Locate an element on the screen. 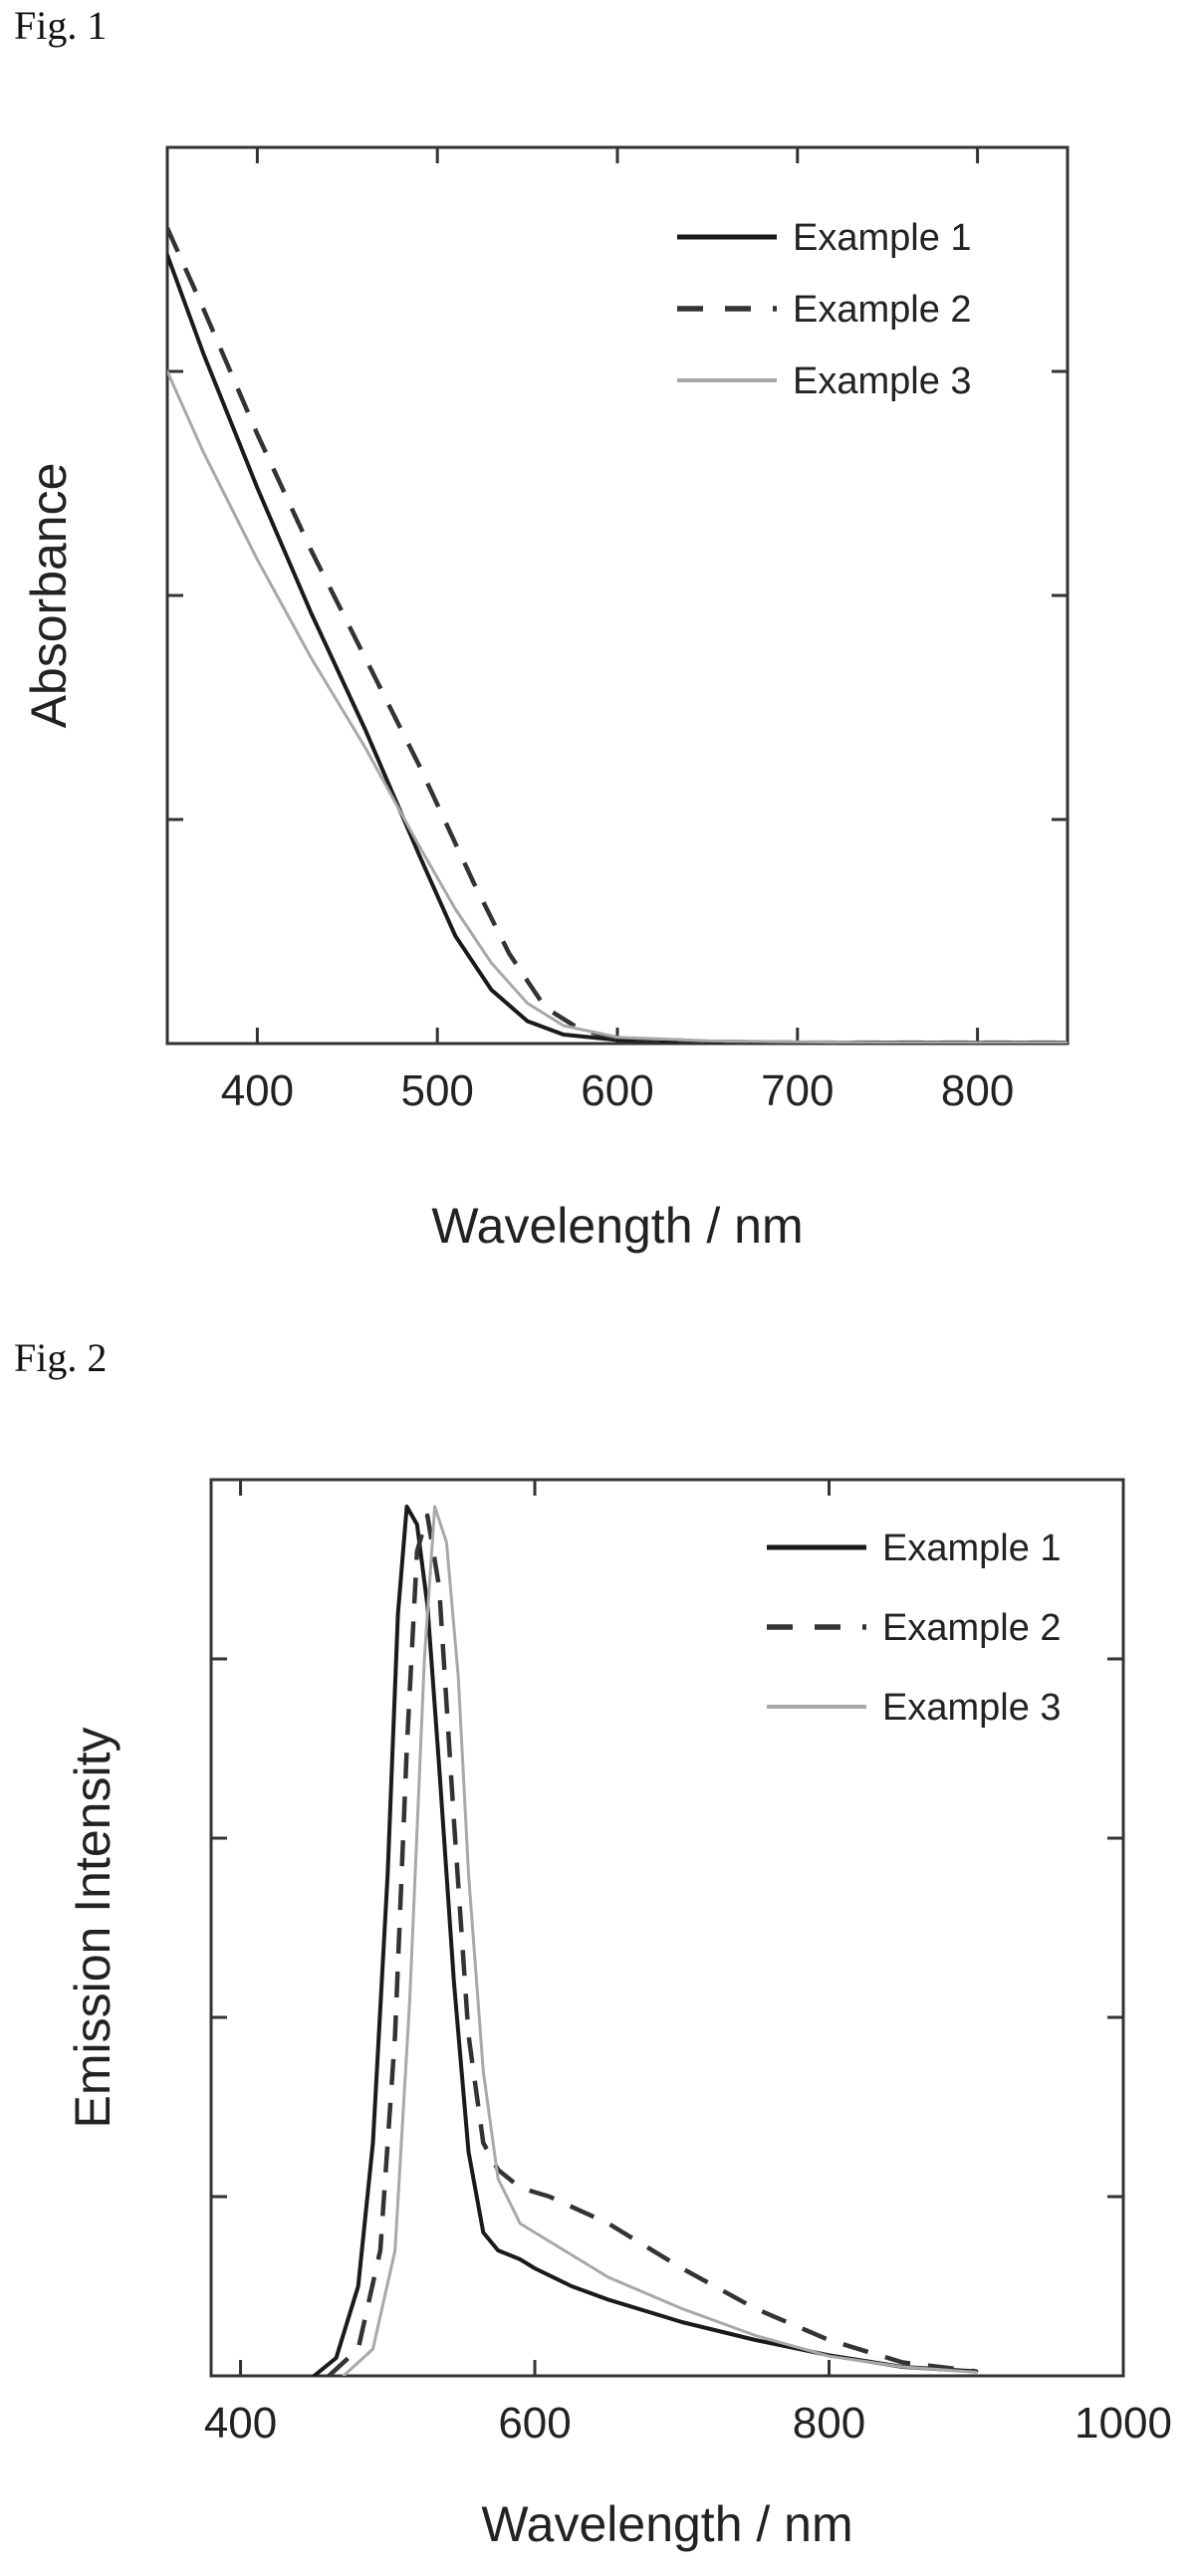  x-tick-label: 1000 is located at coordinates (1123, 2423).